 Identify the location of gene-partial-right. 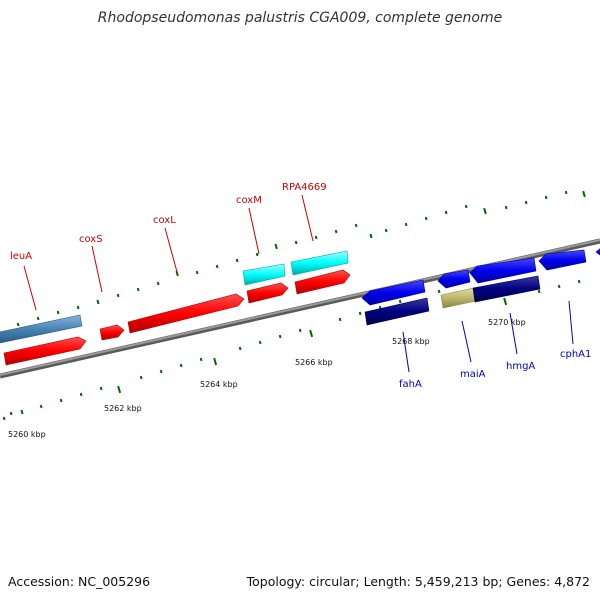
(597, 252).